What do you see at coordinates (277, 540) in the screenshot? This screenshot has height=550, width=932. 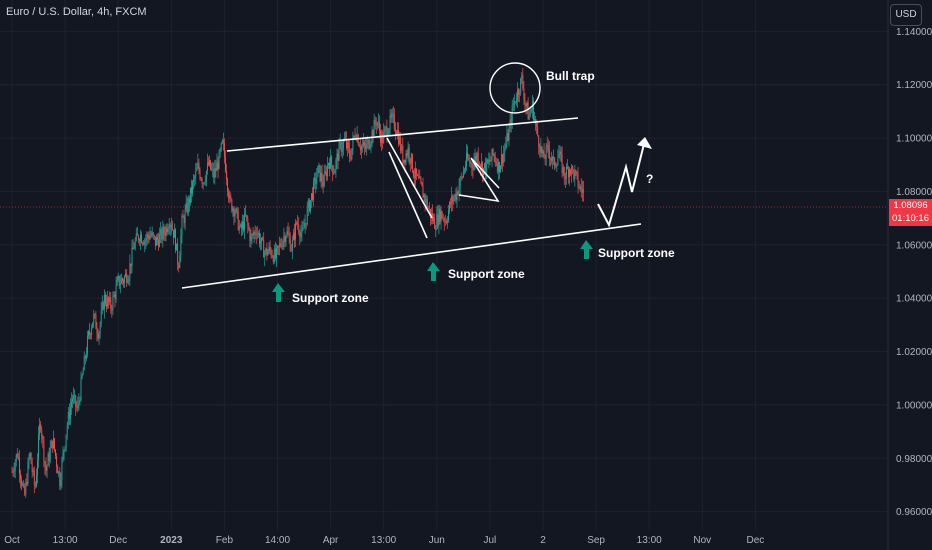 I see `time-tick-label: 14:00` at bounding box center [277, 540].